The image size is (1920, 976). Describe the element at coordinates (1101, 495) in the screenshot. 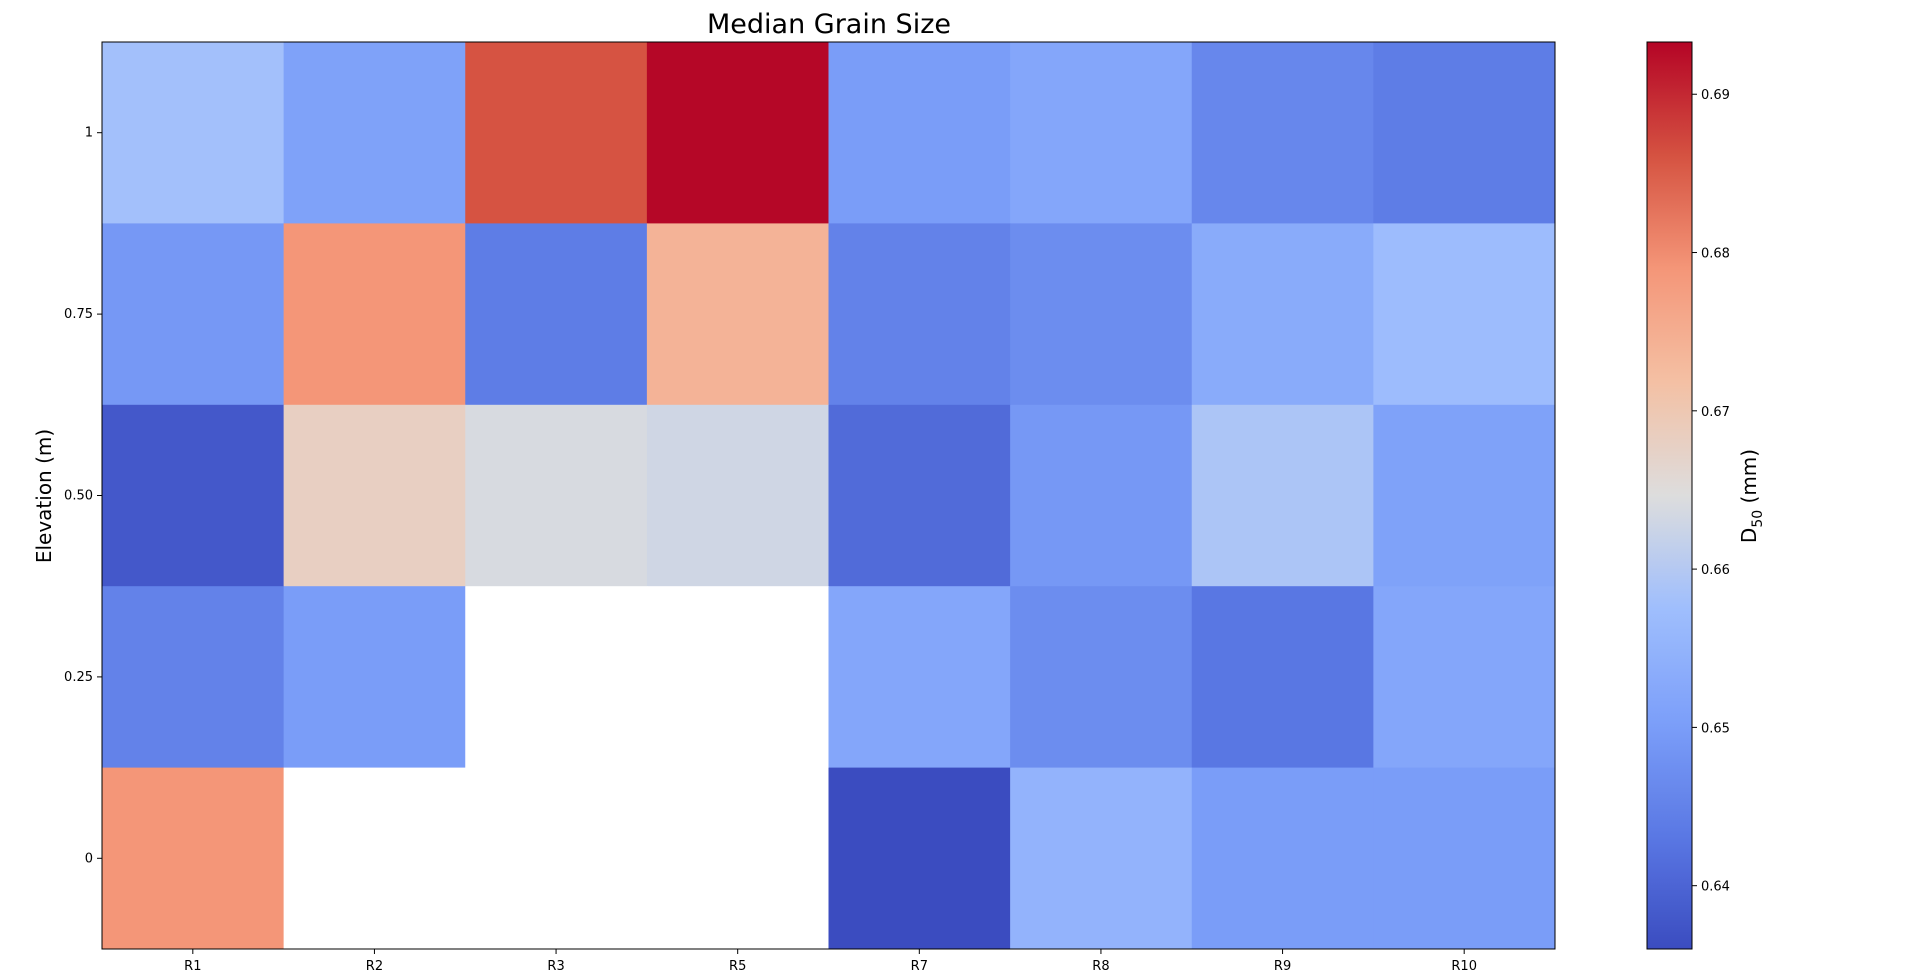

I see `heatmap-cell-0.50-R8` at that location.